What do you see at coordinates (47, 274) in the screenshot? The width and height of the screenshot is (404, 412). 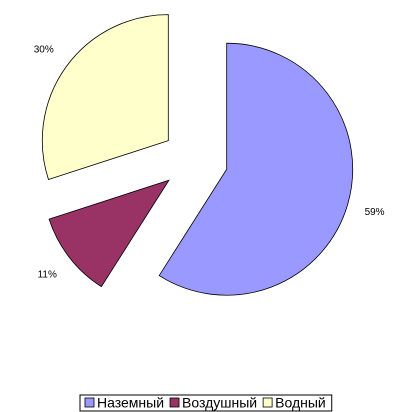 I see `data-label: 11%` at bounding box center [47, 274].